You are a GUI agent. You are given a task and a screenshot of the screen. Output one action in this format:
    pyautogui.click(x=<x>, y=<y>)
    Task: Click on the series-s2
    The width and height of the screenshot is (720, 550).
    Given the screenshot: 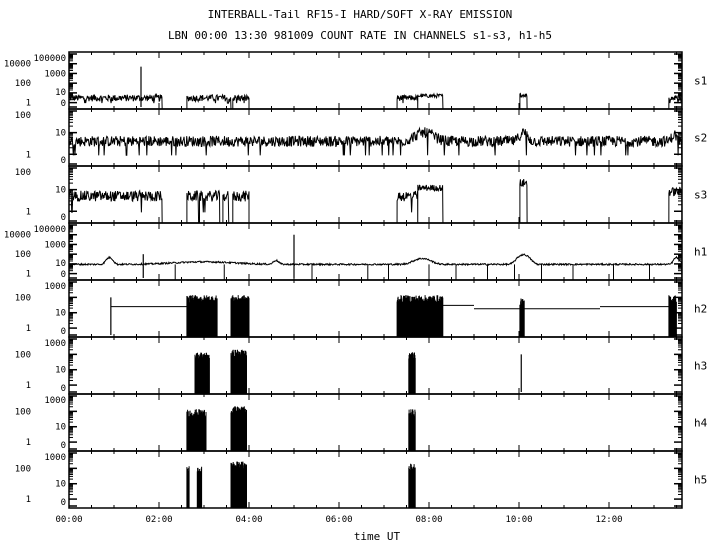 What is the action you would take?
    pyautogui.click(x=375, y=146)
    